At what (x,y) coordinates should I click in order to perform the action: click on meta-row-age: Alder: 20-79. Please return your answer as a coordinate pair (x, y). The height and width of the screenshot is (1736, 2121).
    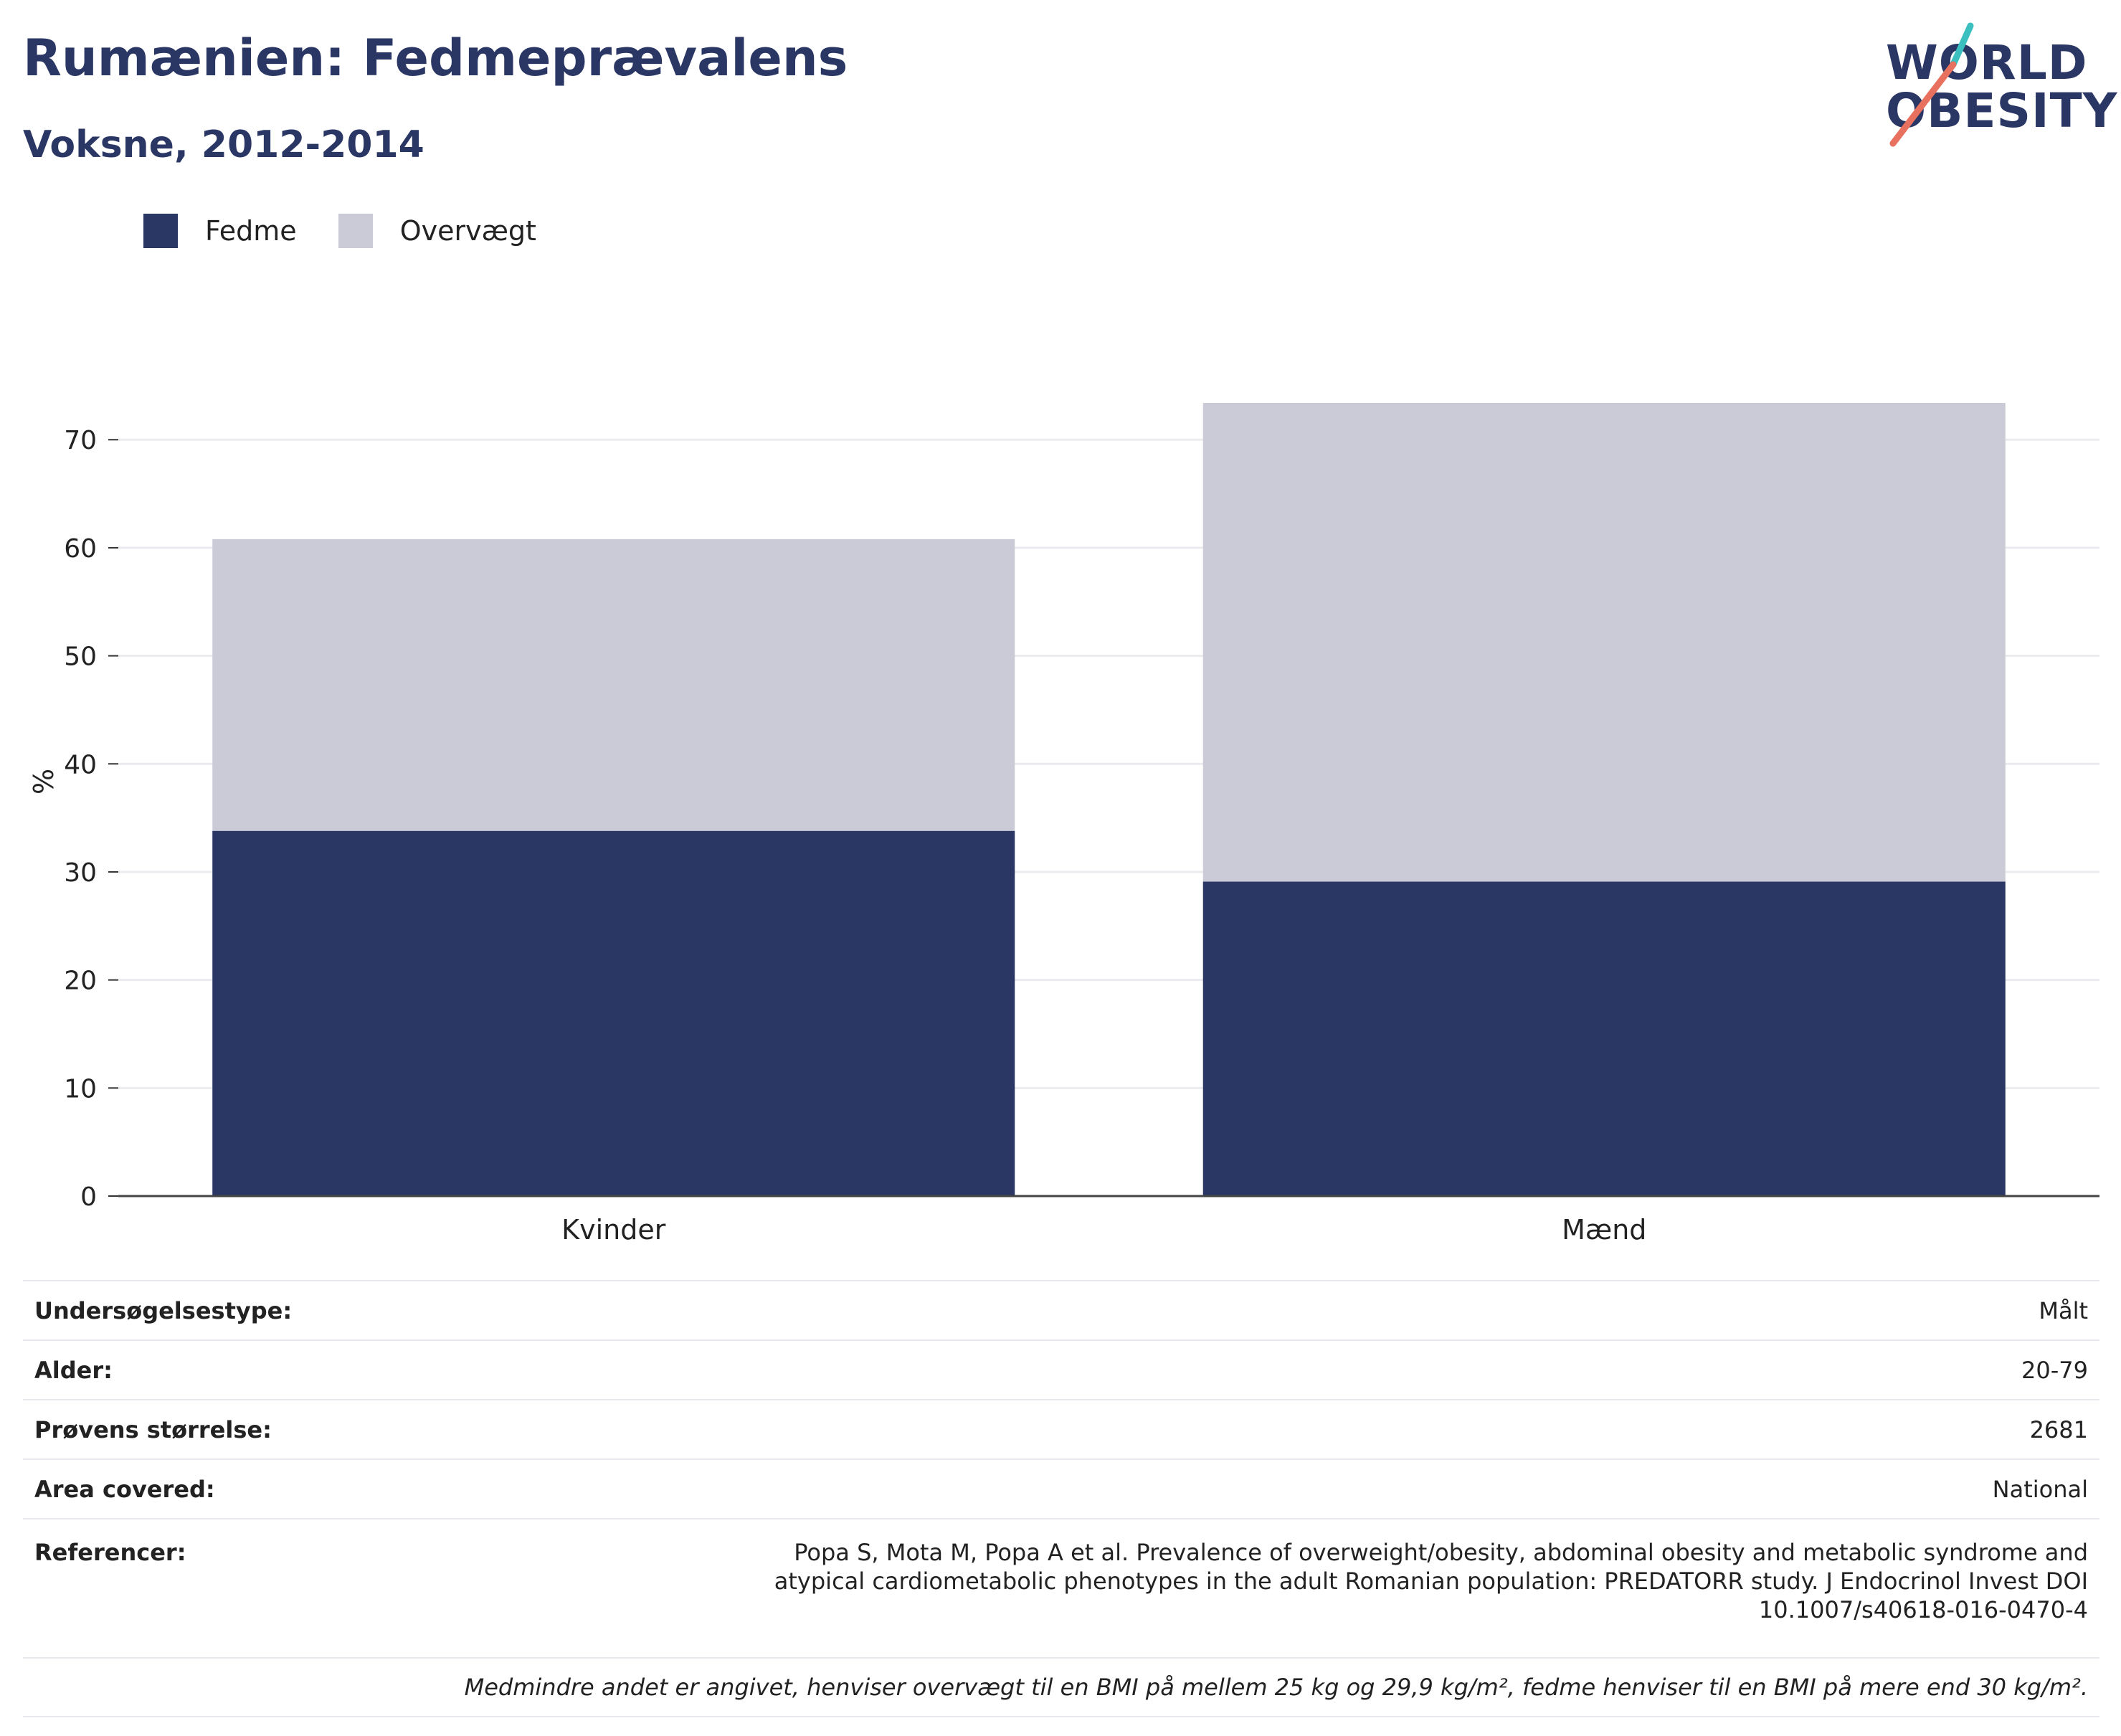
    Looking at the image, I should click on (1061, 1370).